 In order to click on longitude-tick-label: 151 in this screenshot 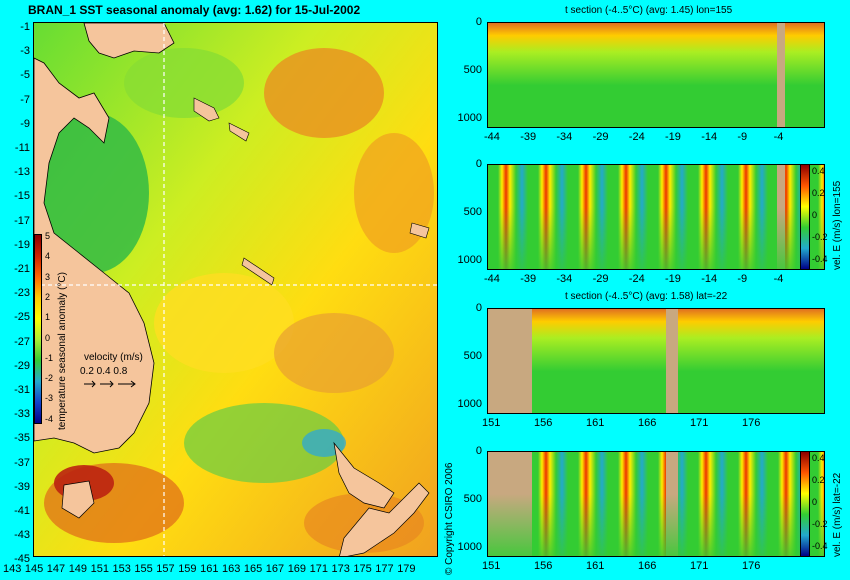, I will do `click(99, 569)`.